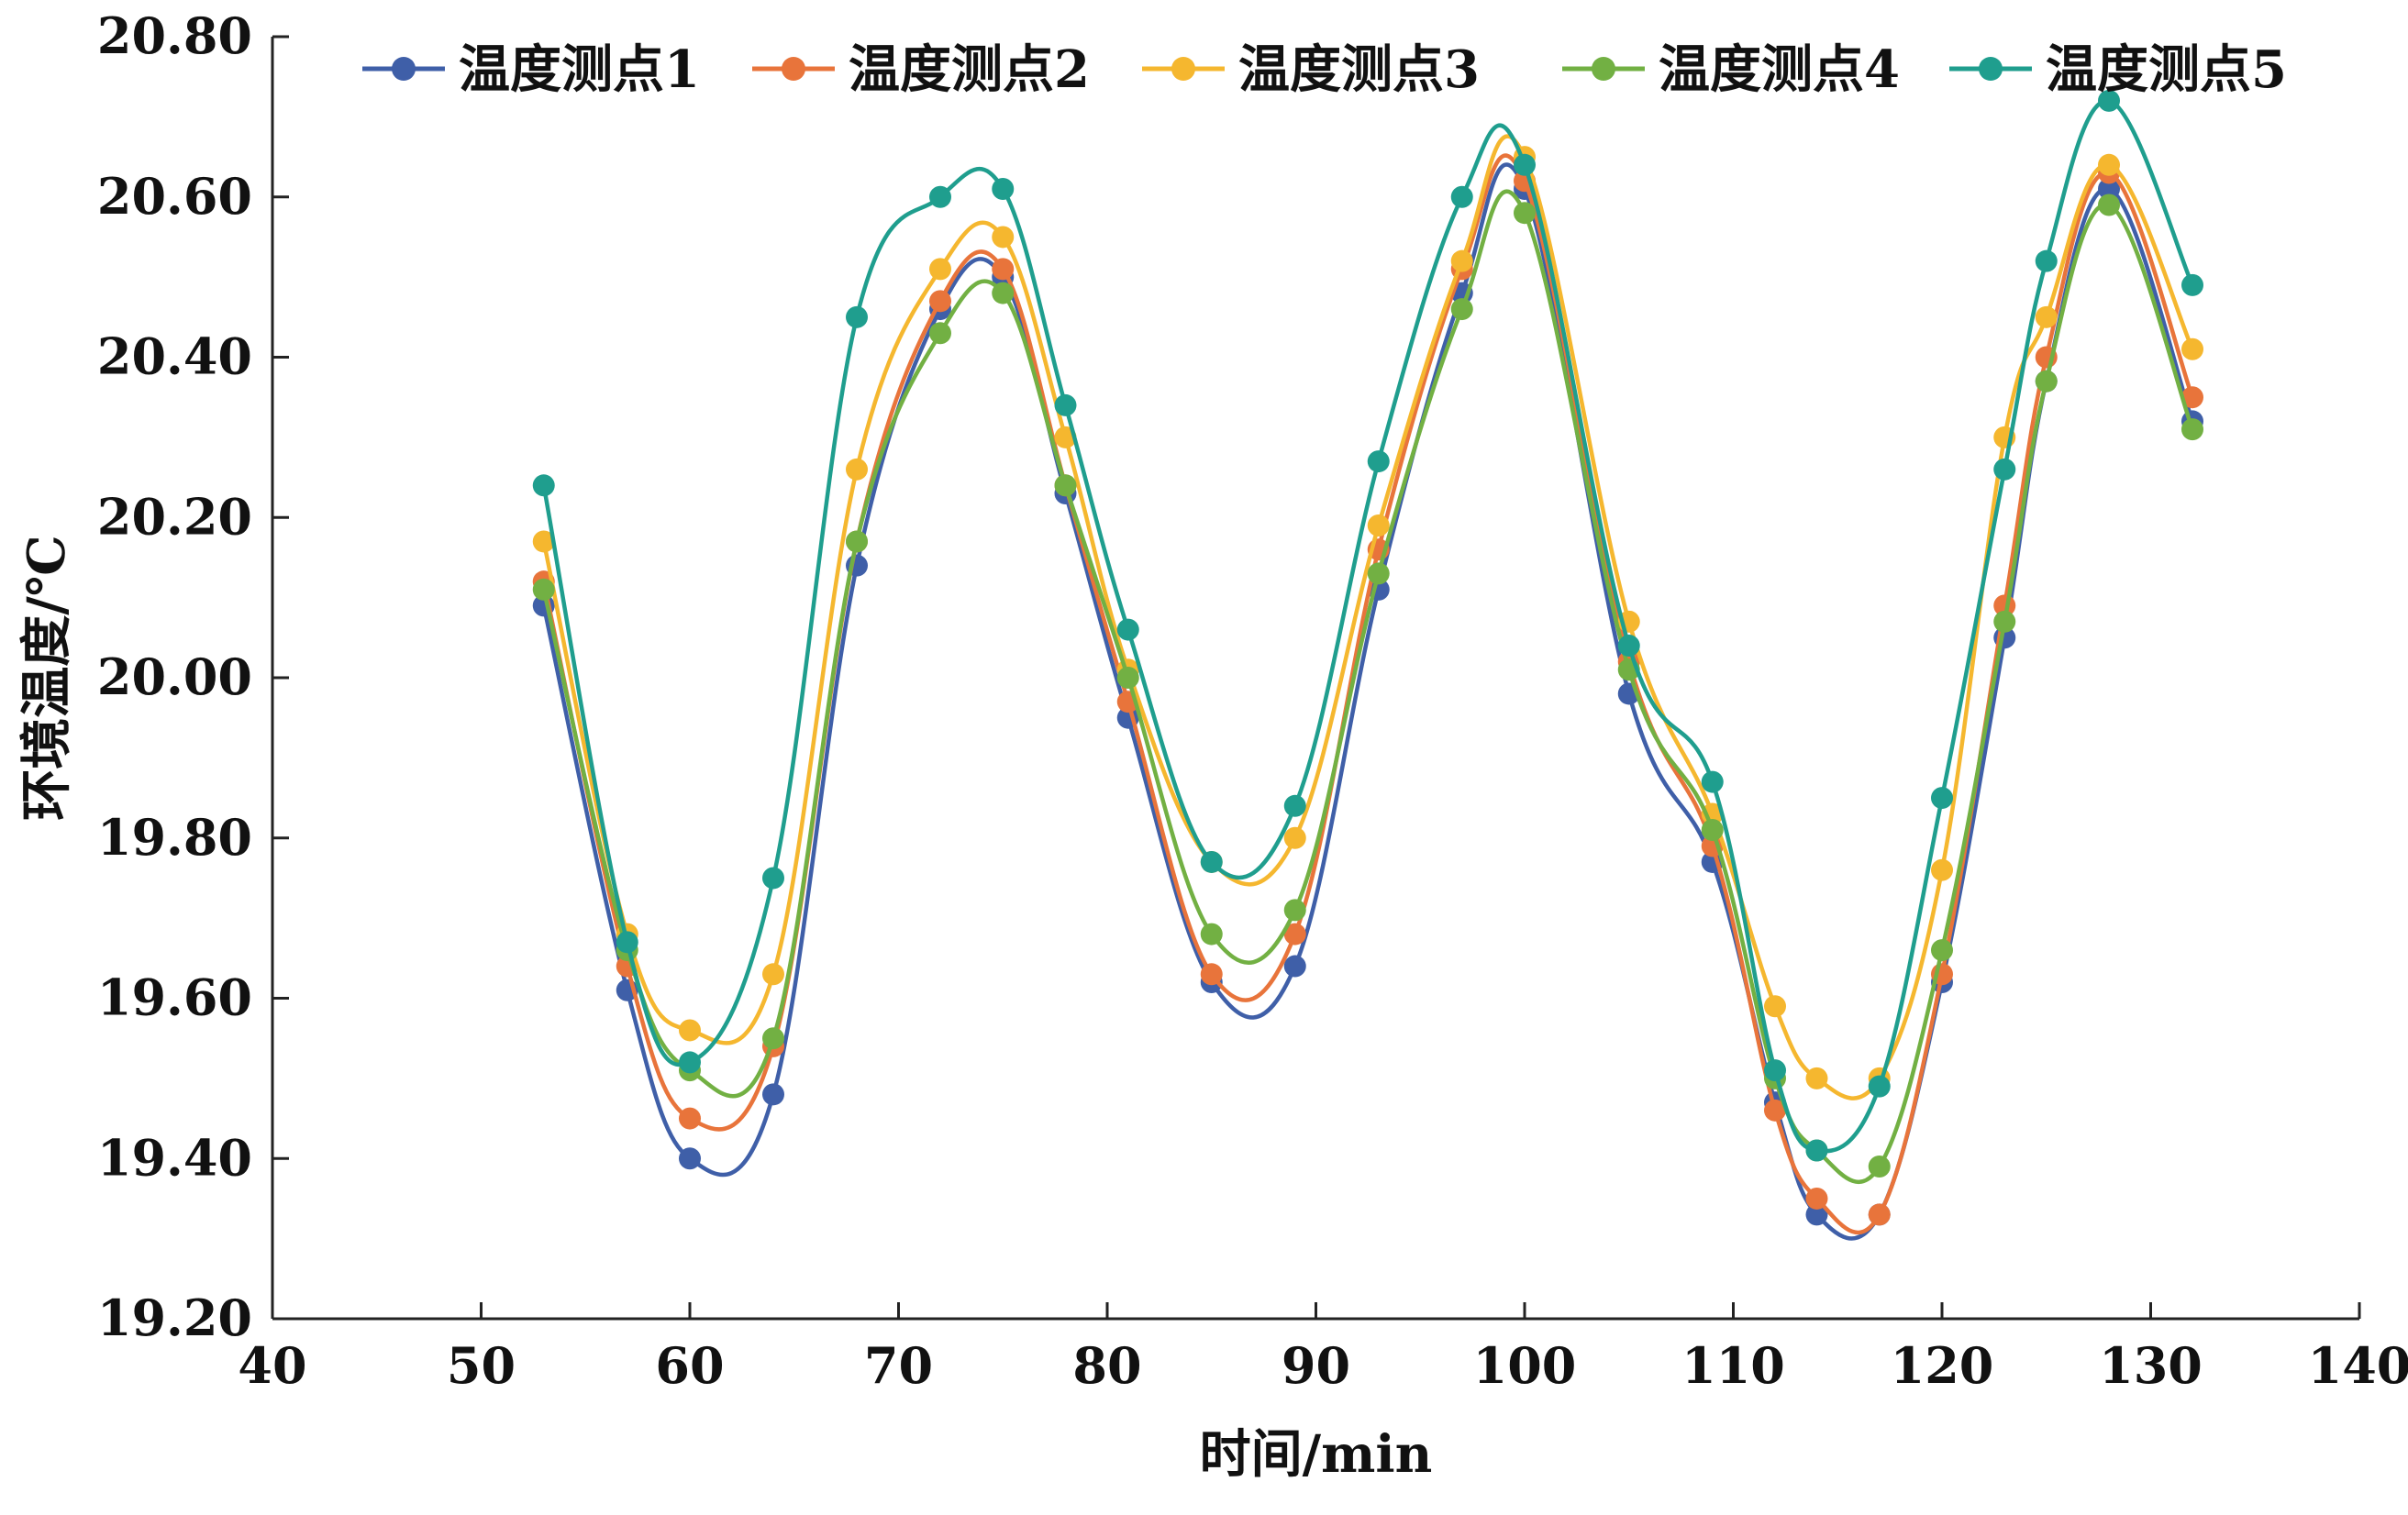 The image size is (2408, 1515). Describe the element at coordinates (898, 1365) in the screenshot. I see `x-tick-label: 70` at that location.